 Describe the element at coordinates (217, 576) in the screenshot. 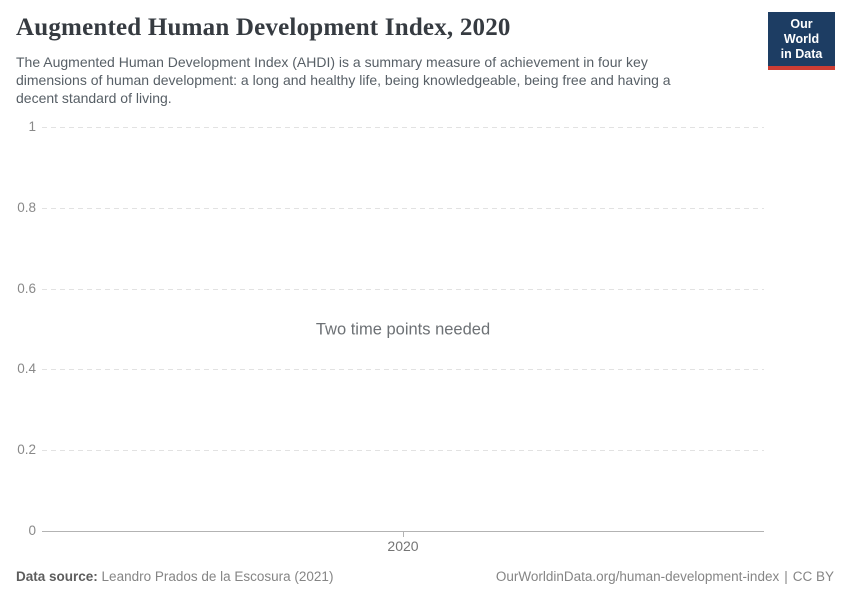

I see `data-source-value: Leandro Prados de la Escosura (2021)` at that location.